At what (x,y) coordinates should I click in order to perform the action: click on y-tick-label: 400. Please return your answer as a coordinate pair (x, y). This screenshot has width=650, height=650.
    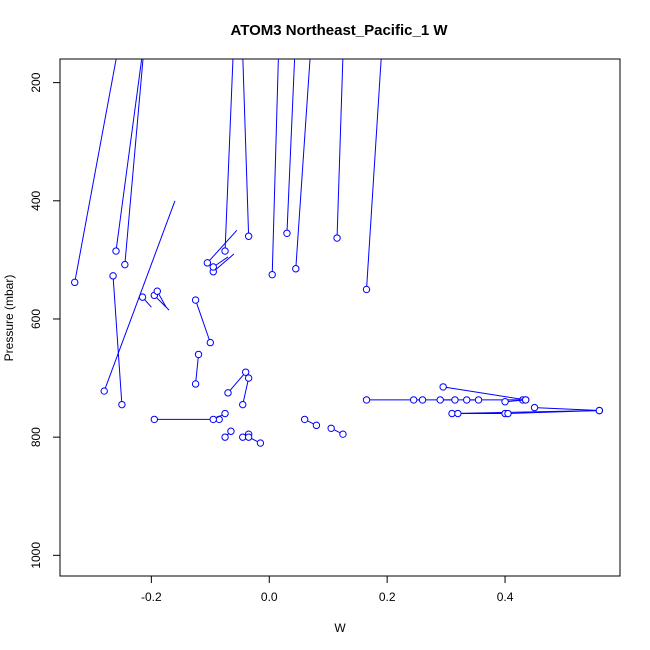
    Looking at the image, I should click on (36, 200).